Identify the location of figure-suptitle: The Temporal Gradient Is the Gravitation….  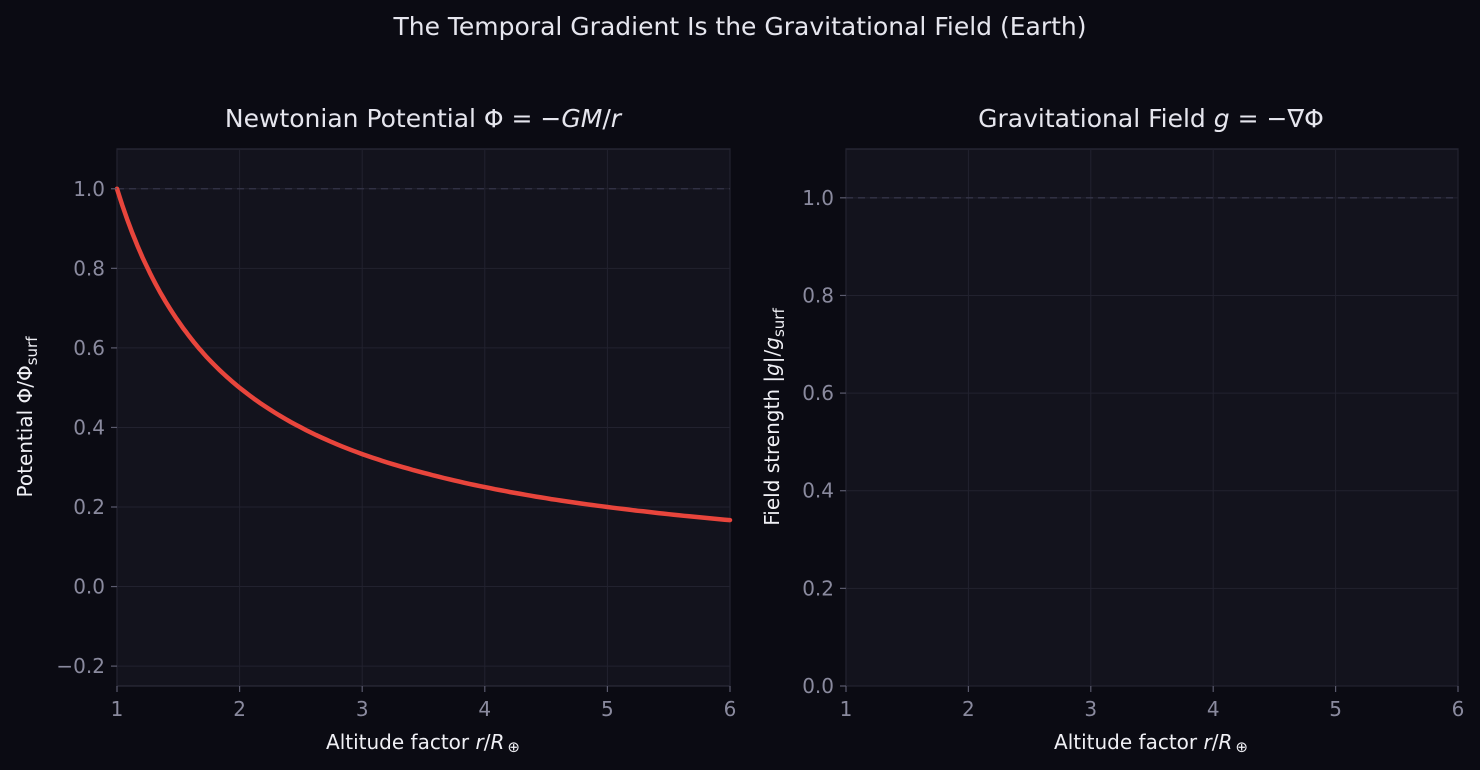
(739, 26).